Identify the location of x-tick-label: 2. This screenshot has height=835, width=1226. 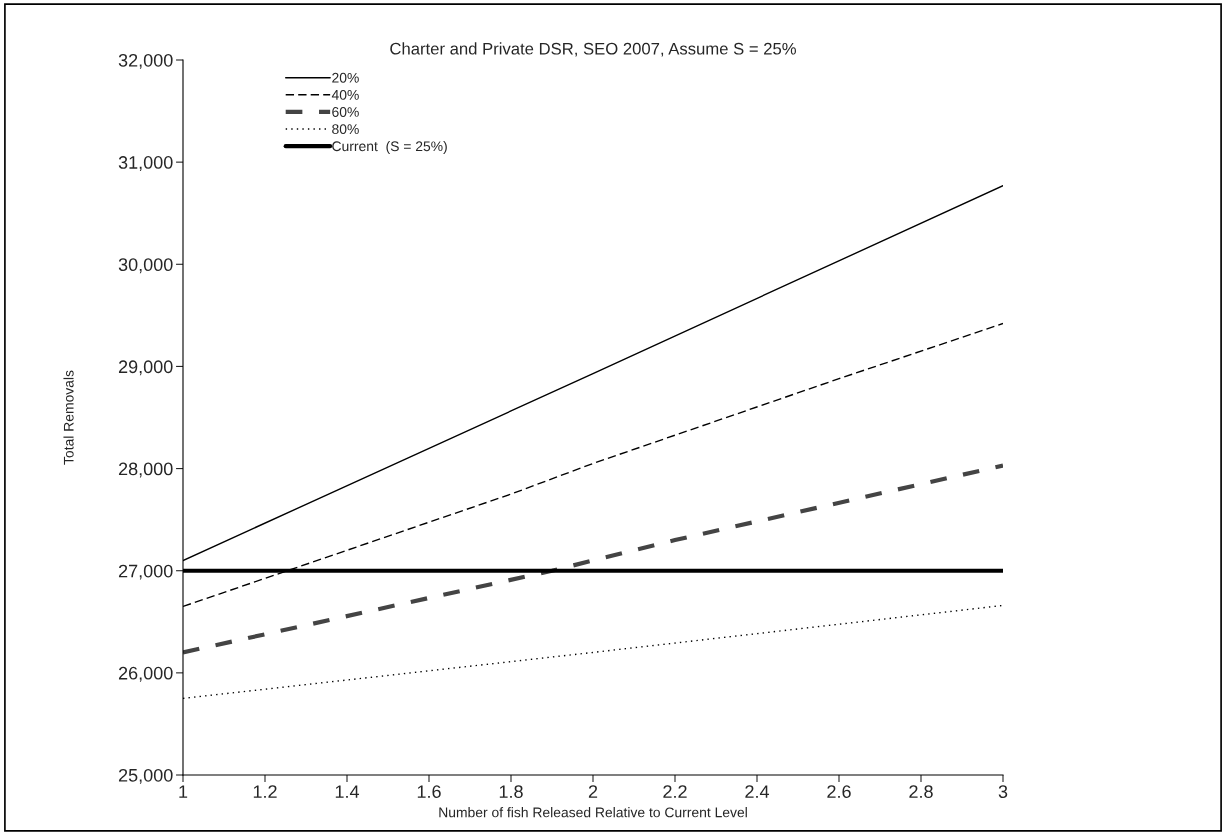
(593, 791).